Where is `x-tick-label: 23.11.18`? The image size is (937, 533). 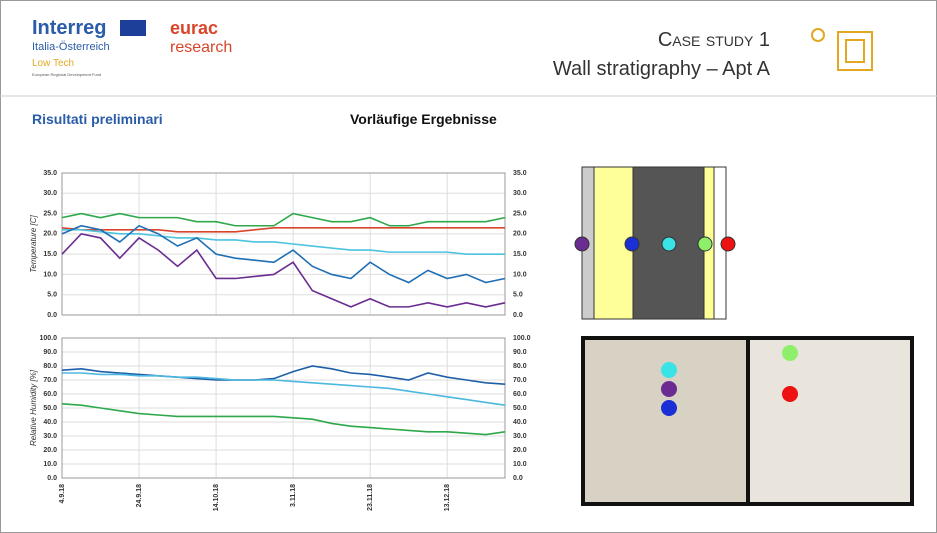
x-tick-label: 23.11.18 is located at coordinates (370, 497).